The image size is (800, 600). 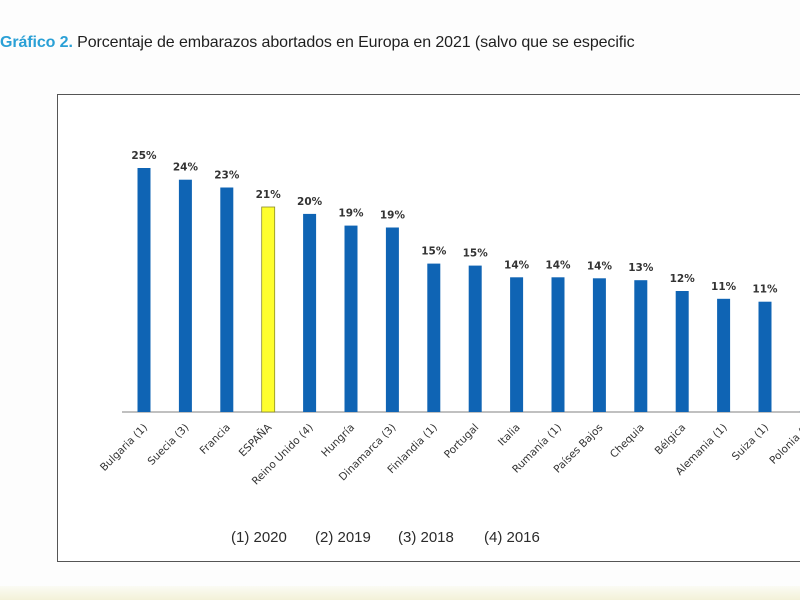 I want to click on x-tick-label: Suiza (1), so click(x=750, y=442).